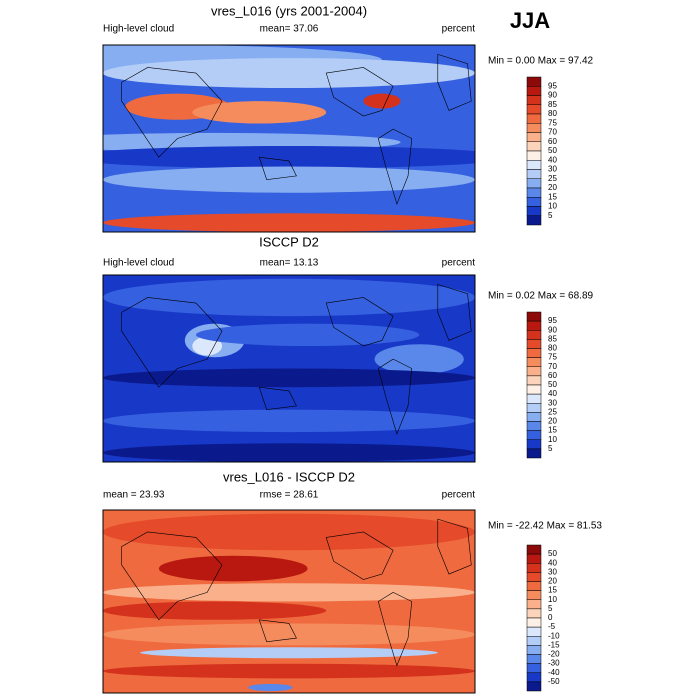 Image resolution: width=700 pixels, height=700 pixels. I want to click on colorbar-label: -30, so click(554, 663).